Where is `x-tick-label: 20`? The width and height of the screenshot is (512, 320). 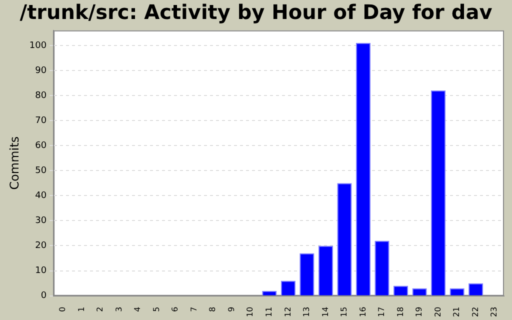
x-tick-label: 20 is located at coordinates (437, 312).